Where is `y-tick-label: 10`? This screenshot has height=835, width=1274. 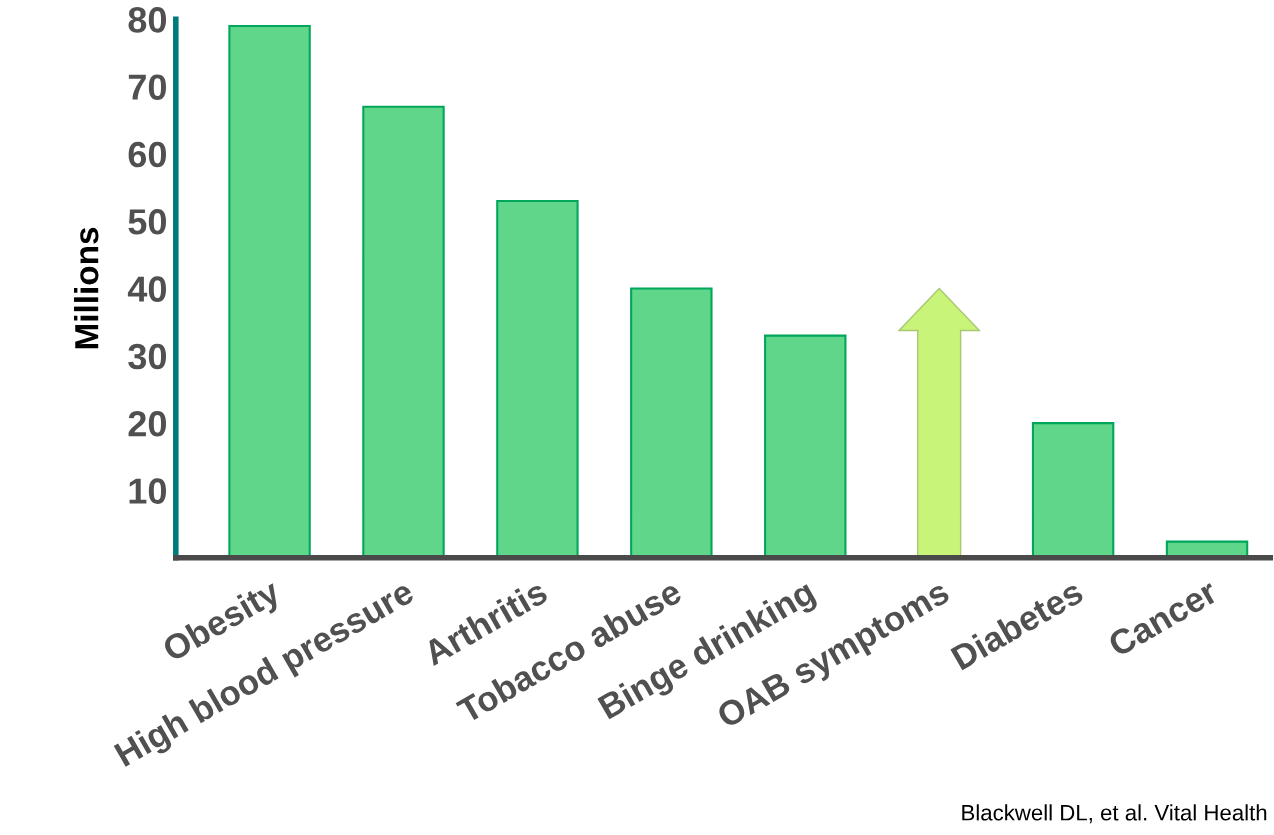 y-tick-label: 10 is located at coordinates (147, 491).